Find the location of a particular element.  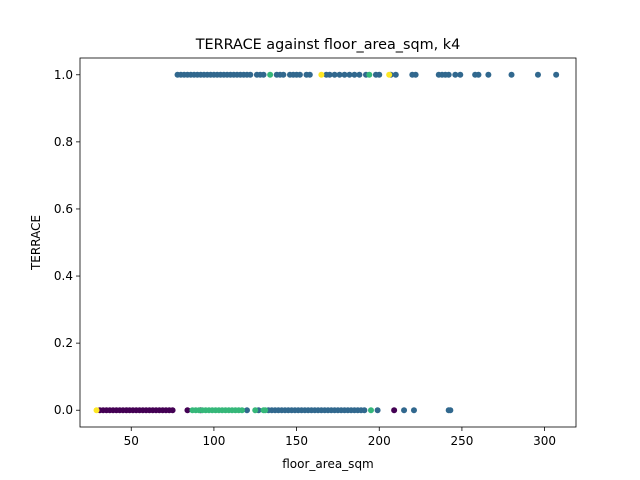

x-tick-label: 200 is located at coordinates (379, 441).